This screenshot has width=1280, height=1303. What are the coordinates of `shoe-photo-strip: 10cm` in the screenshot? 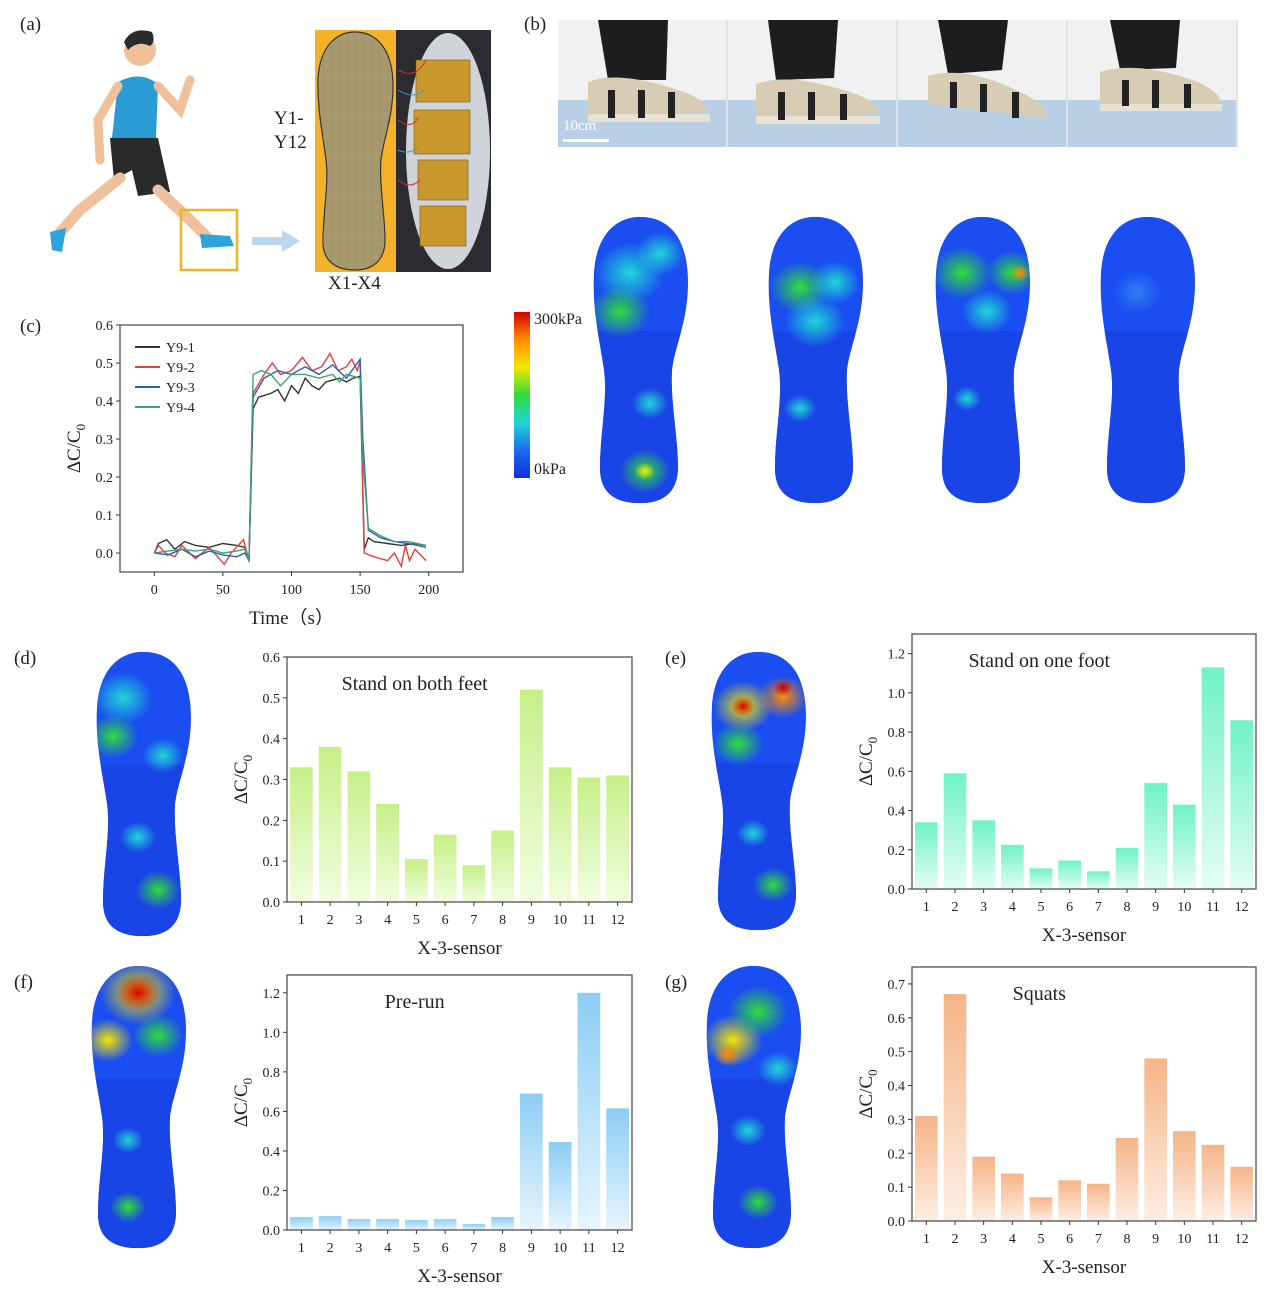 It's located at (898, 83).